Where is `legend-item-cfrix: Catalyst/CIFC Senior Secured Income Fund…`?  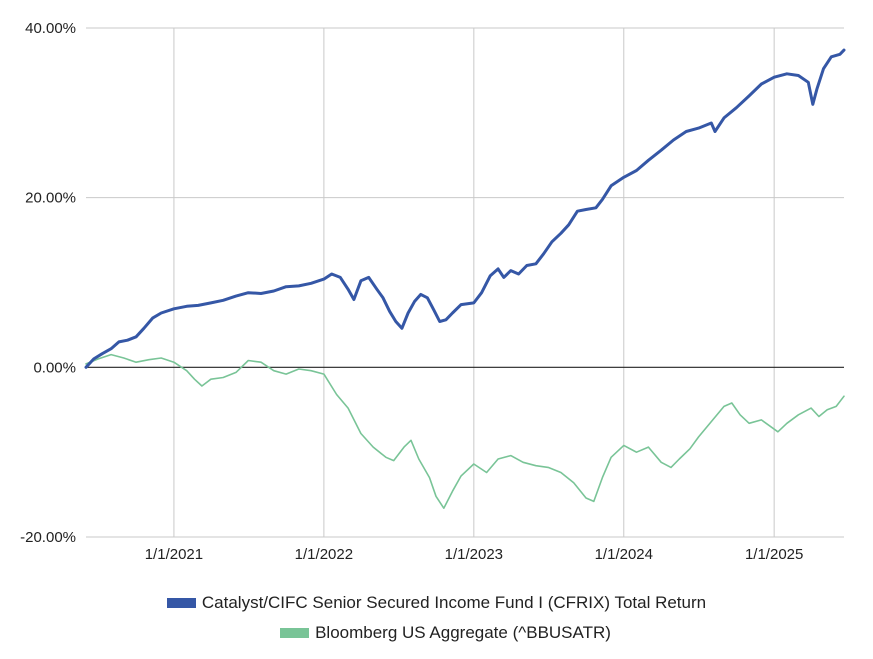
legend-item-cfrix: Catalyst/CIFC Senior Secured Income Fund… is located at coordinates (436, 603).